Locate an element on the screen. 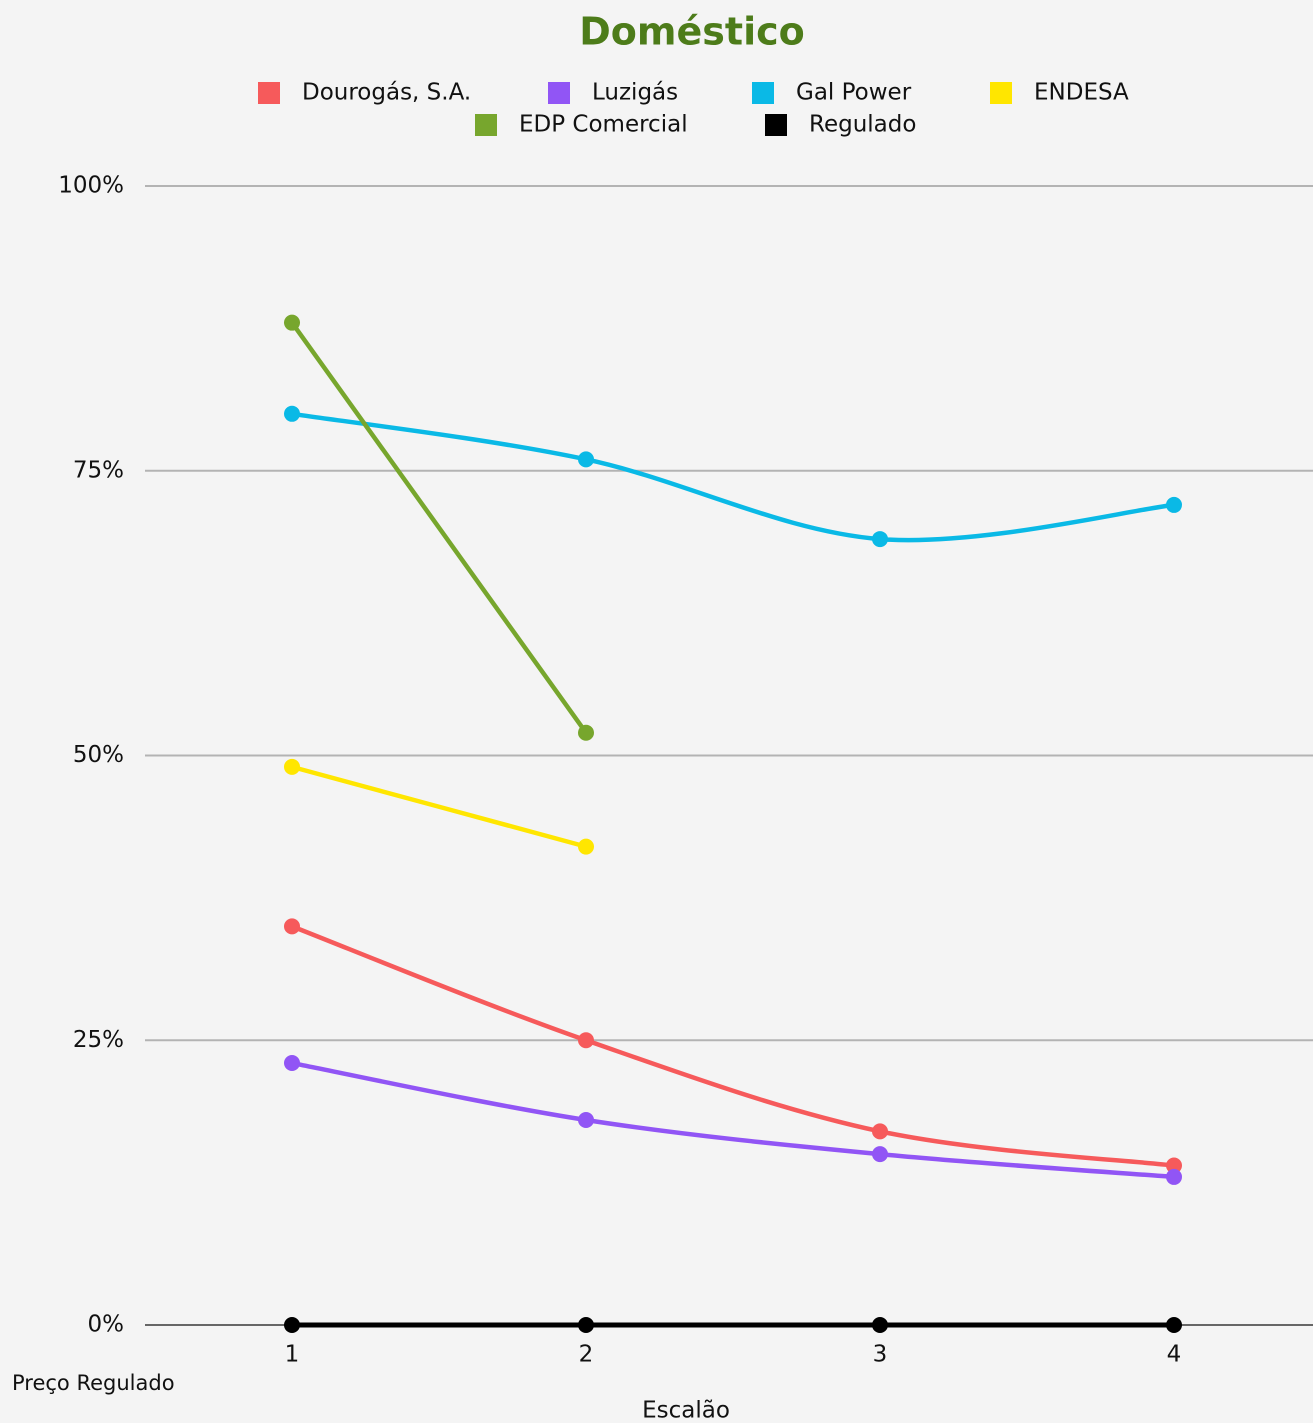 This screenshot has width=1313, height=1423. legend-label: EDP Comercial is located at coordinates (603, 125).